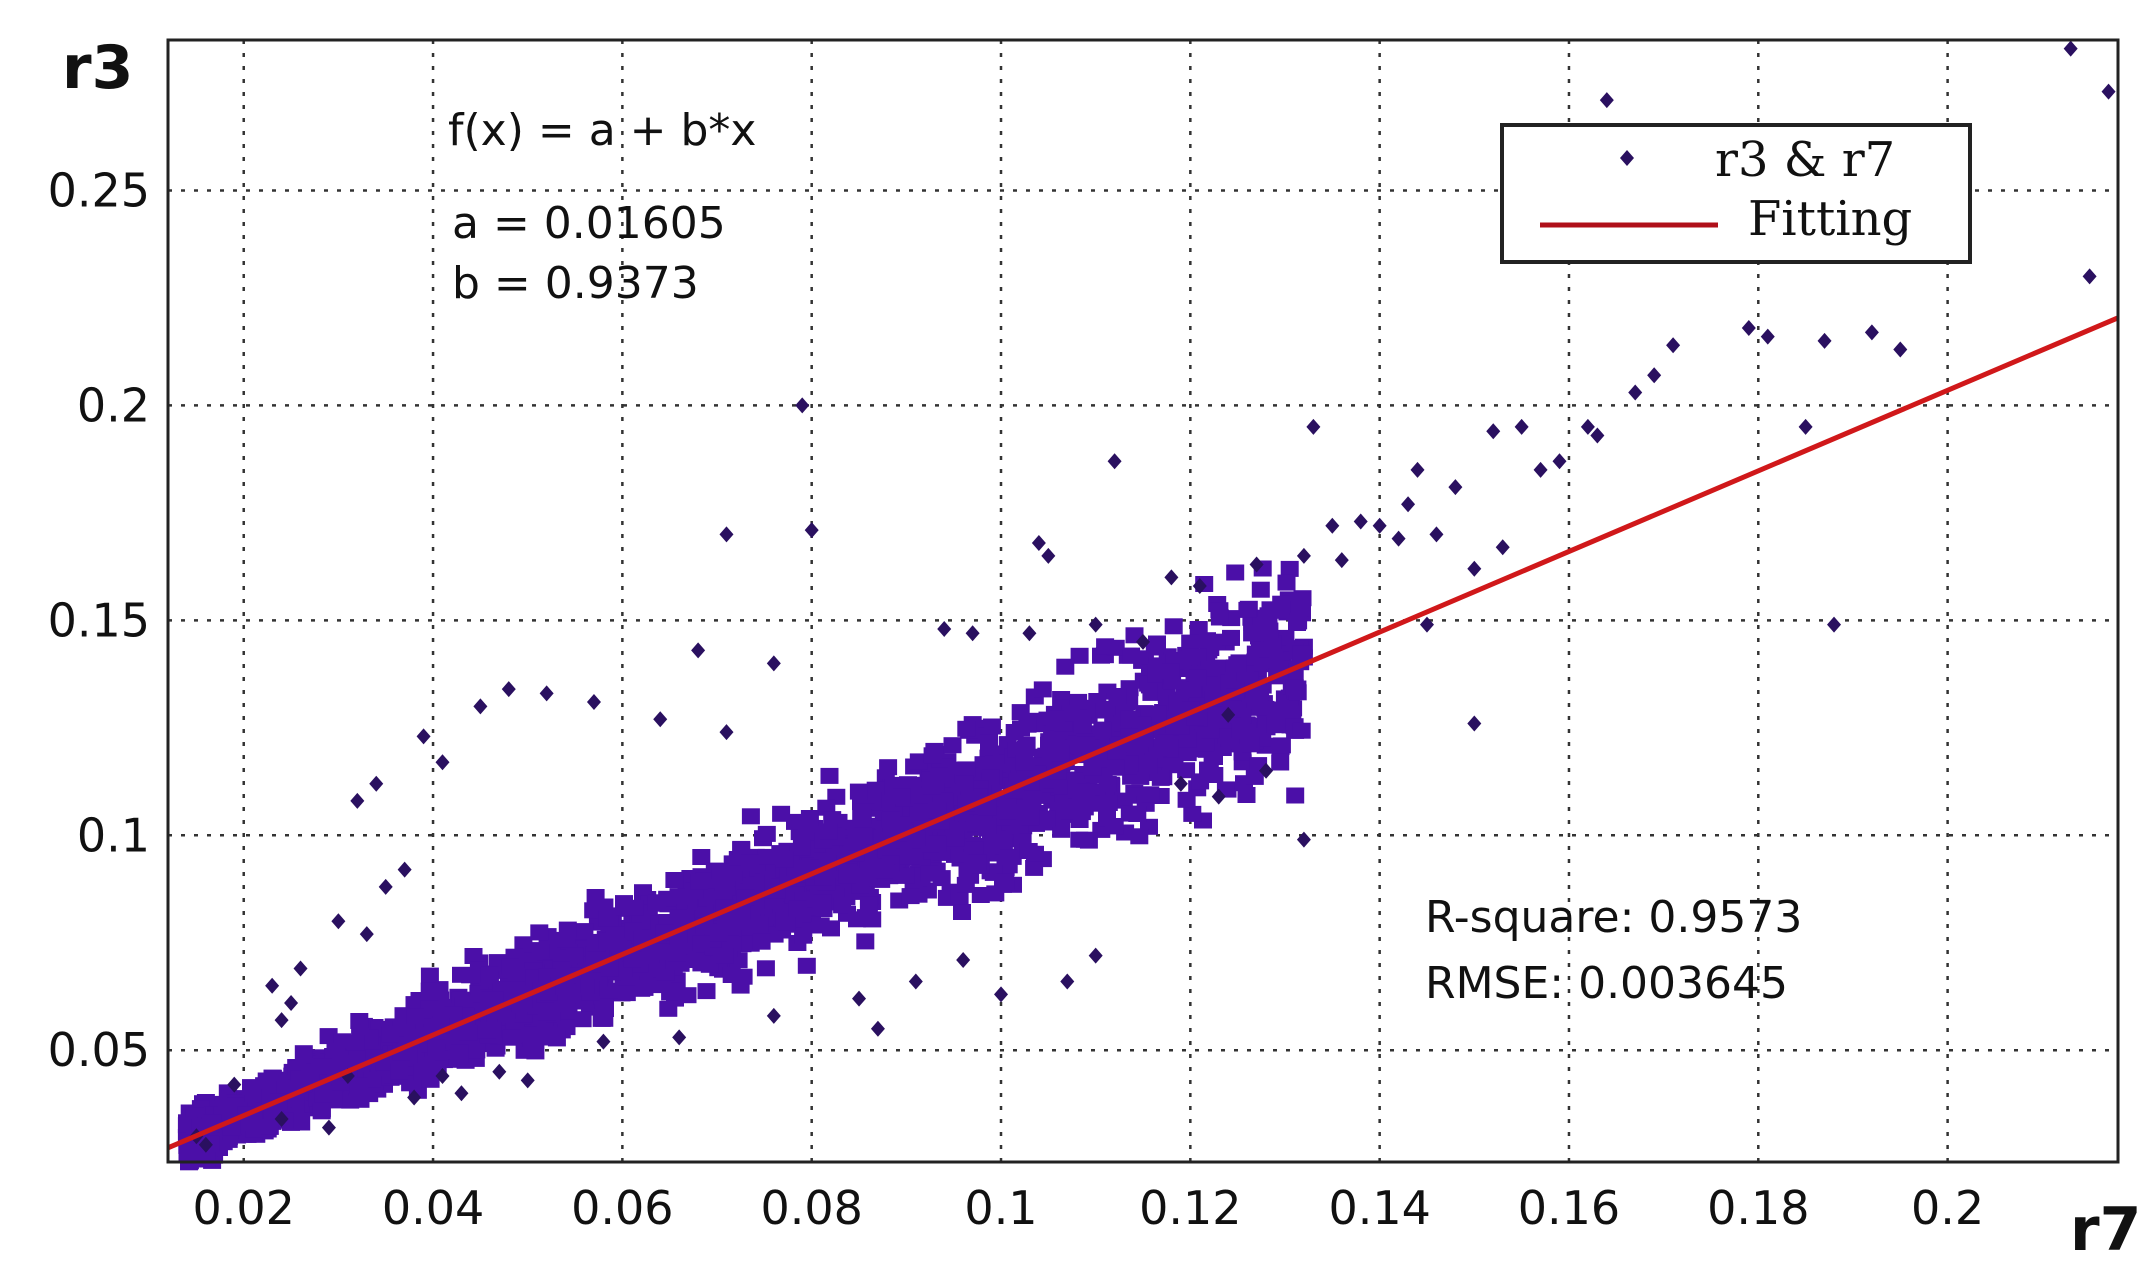 Image resolution: width=2139 pixels, height=1284 pixels. What do you see at coordinates (811, 1208) in the screenshot?
I see `x-tick-label: 0.08` at bounding box center [811, 1208].